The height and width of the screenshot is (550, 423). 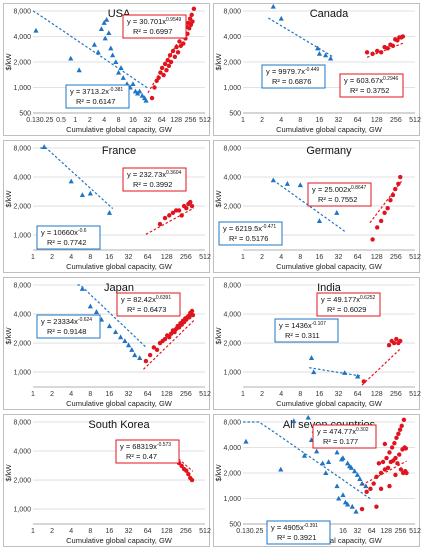 I want to click on trend-equation: y = 10660x-0.6, so click(x=64, y=232).